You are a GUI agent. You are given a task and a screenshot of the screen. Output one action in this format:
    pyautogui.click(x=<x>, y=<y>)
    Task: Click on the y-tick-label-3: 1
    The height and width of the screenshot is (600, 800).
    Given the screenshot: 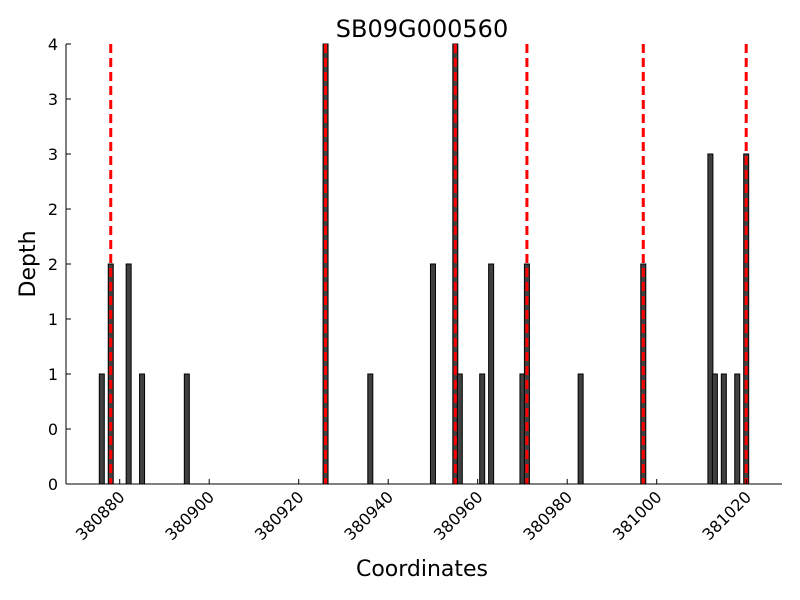 What is the action you would take?
    pyautogui.click(x=53, y=319)
    